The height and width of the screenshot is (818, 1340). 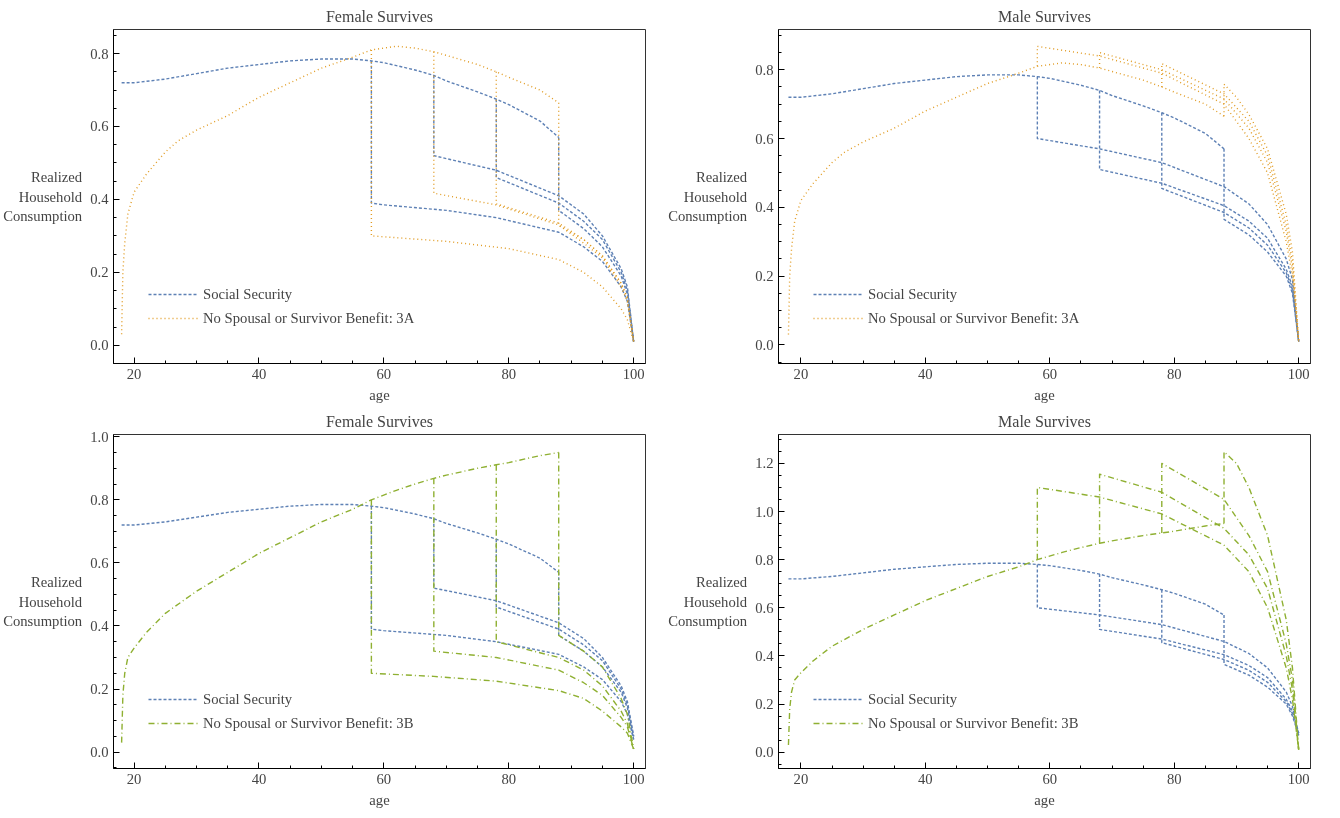 What do you see at coordinates (764, 463) in the screenshot?
I see `y-tick-label: 1.2` at bounding box center [764, 463].